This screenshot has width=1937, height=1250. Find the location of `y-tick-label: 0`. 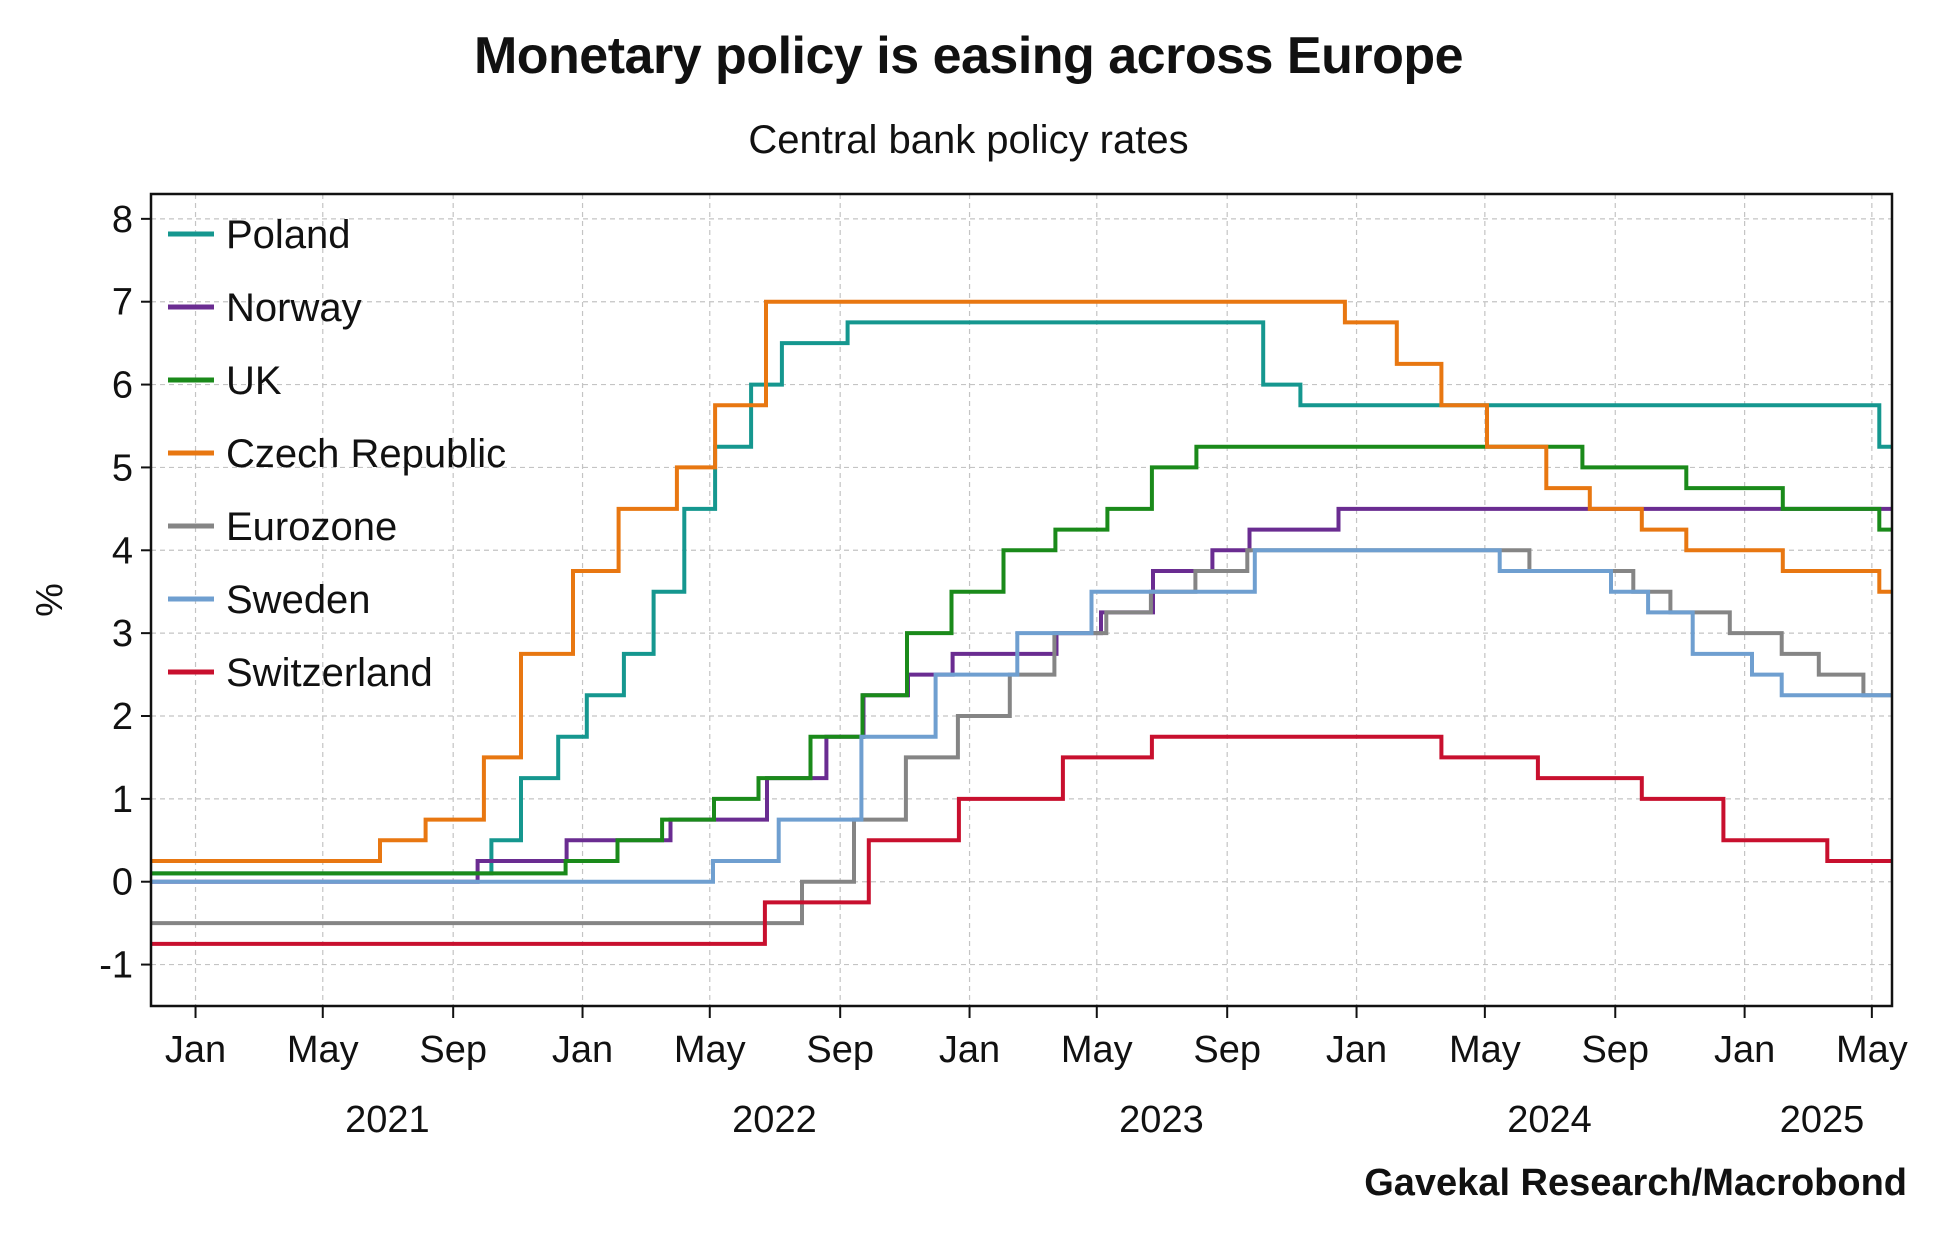

y-tick-label: 0 is located at coordinates (122, 883).